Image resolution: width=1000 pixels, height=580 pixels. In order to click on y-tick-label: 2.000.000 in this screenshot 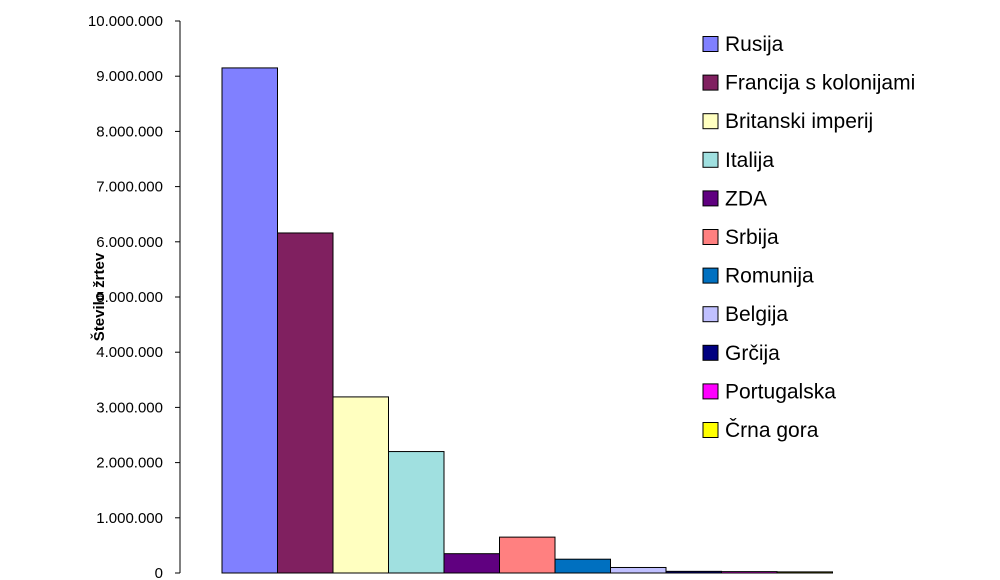, I will do `click(129, 463)`.